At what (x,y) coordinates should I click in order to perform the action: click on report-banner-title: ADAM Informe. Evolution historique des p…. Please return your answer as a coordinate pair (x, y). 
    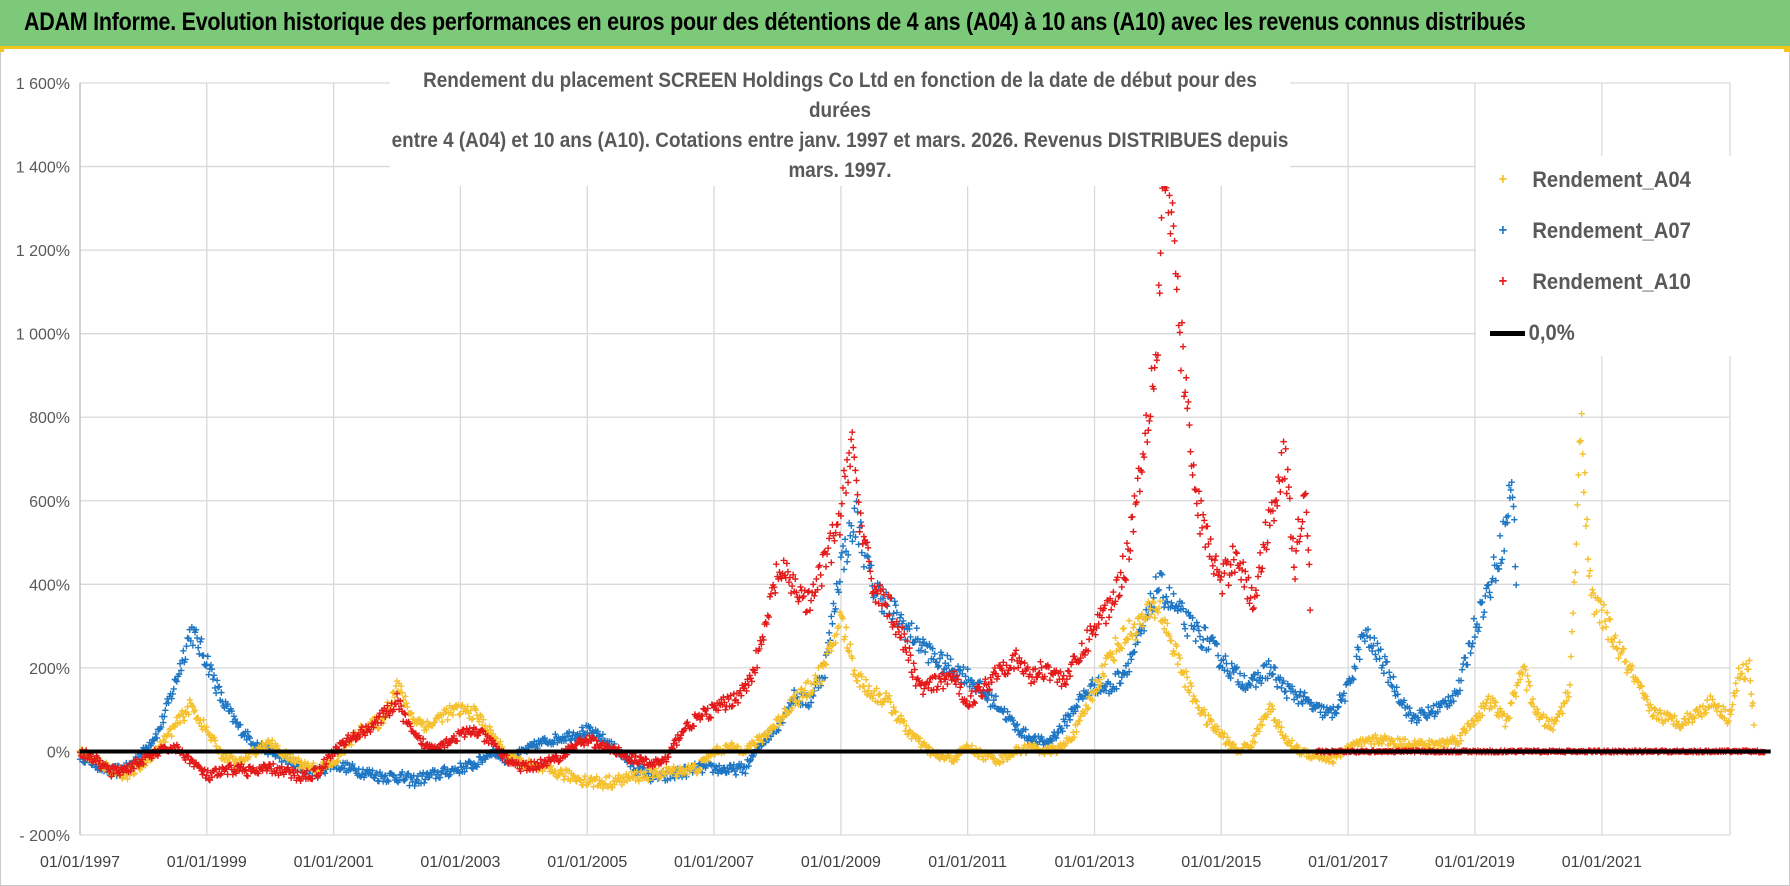
    Looking at the image, I should click on (775, 22).